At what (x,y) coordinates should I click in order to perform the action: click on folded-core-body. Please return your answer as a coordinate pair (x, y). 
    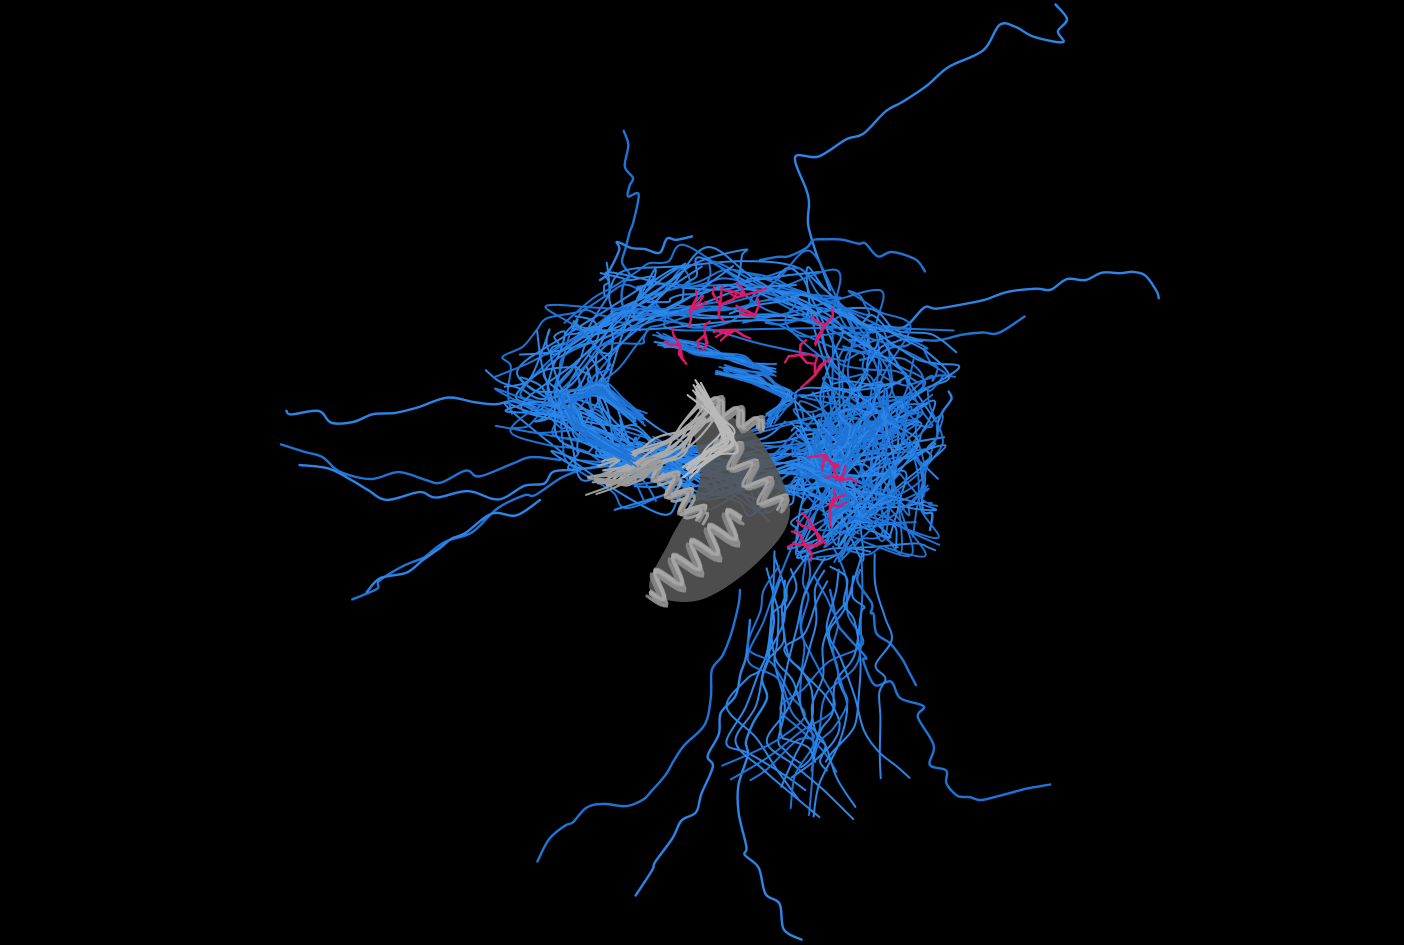
    Looking at the image, I should click on (719, 506).